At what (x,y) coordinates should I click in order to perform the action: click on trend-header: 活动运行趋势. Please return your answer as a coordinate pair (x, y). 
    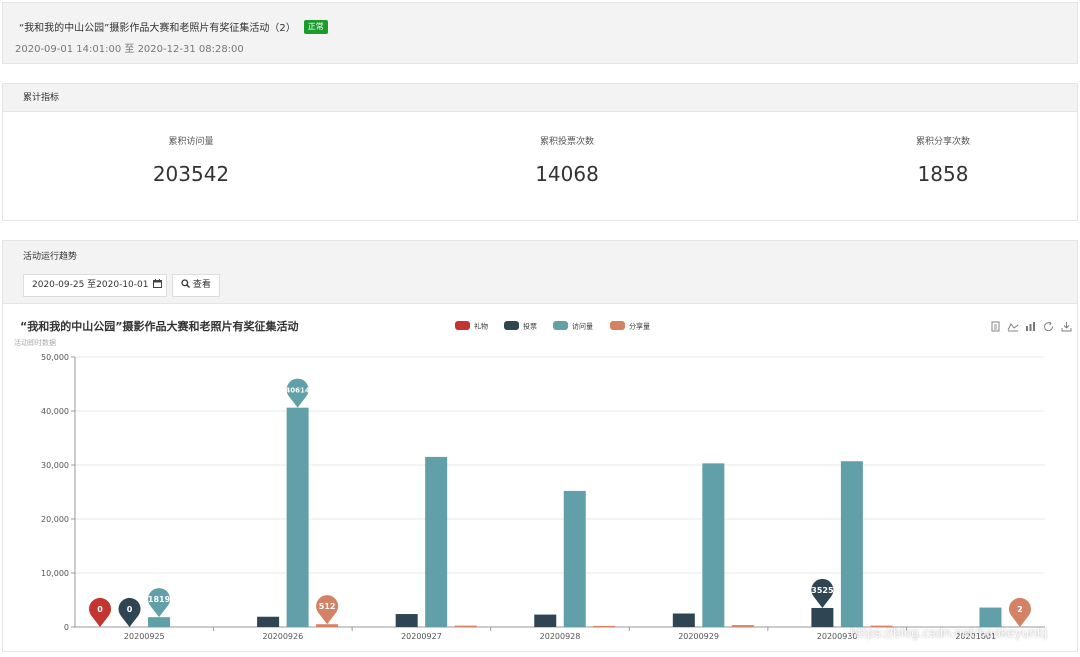
    Looking at the image, I should click on (50, 257).